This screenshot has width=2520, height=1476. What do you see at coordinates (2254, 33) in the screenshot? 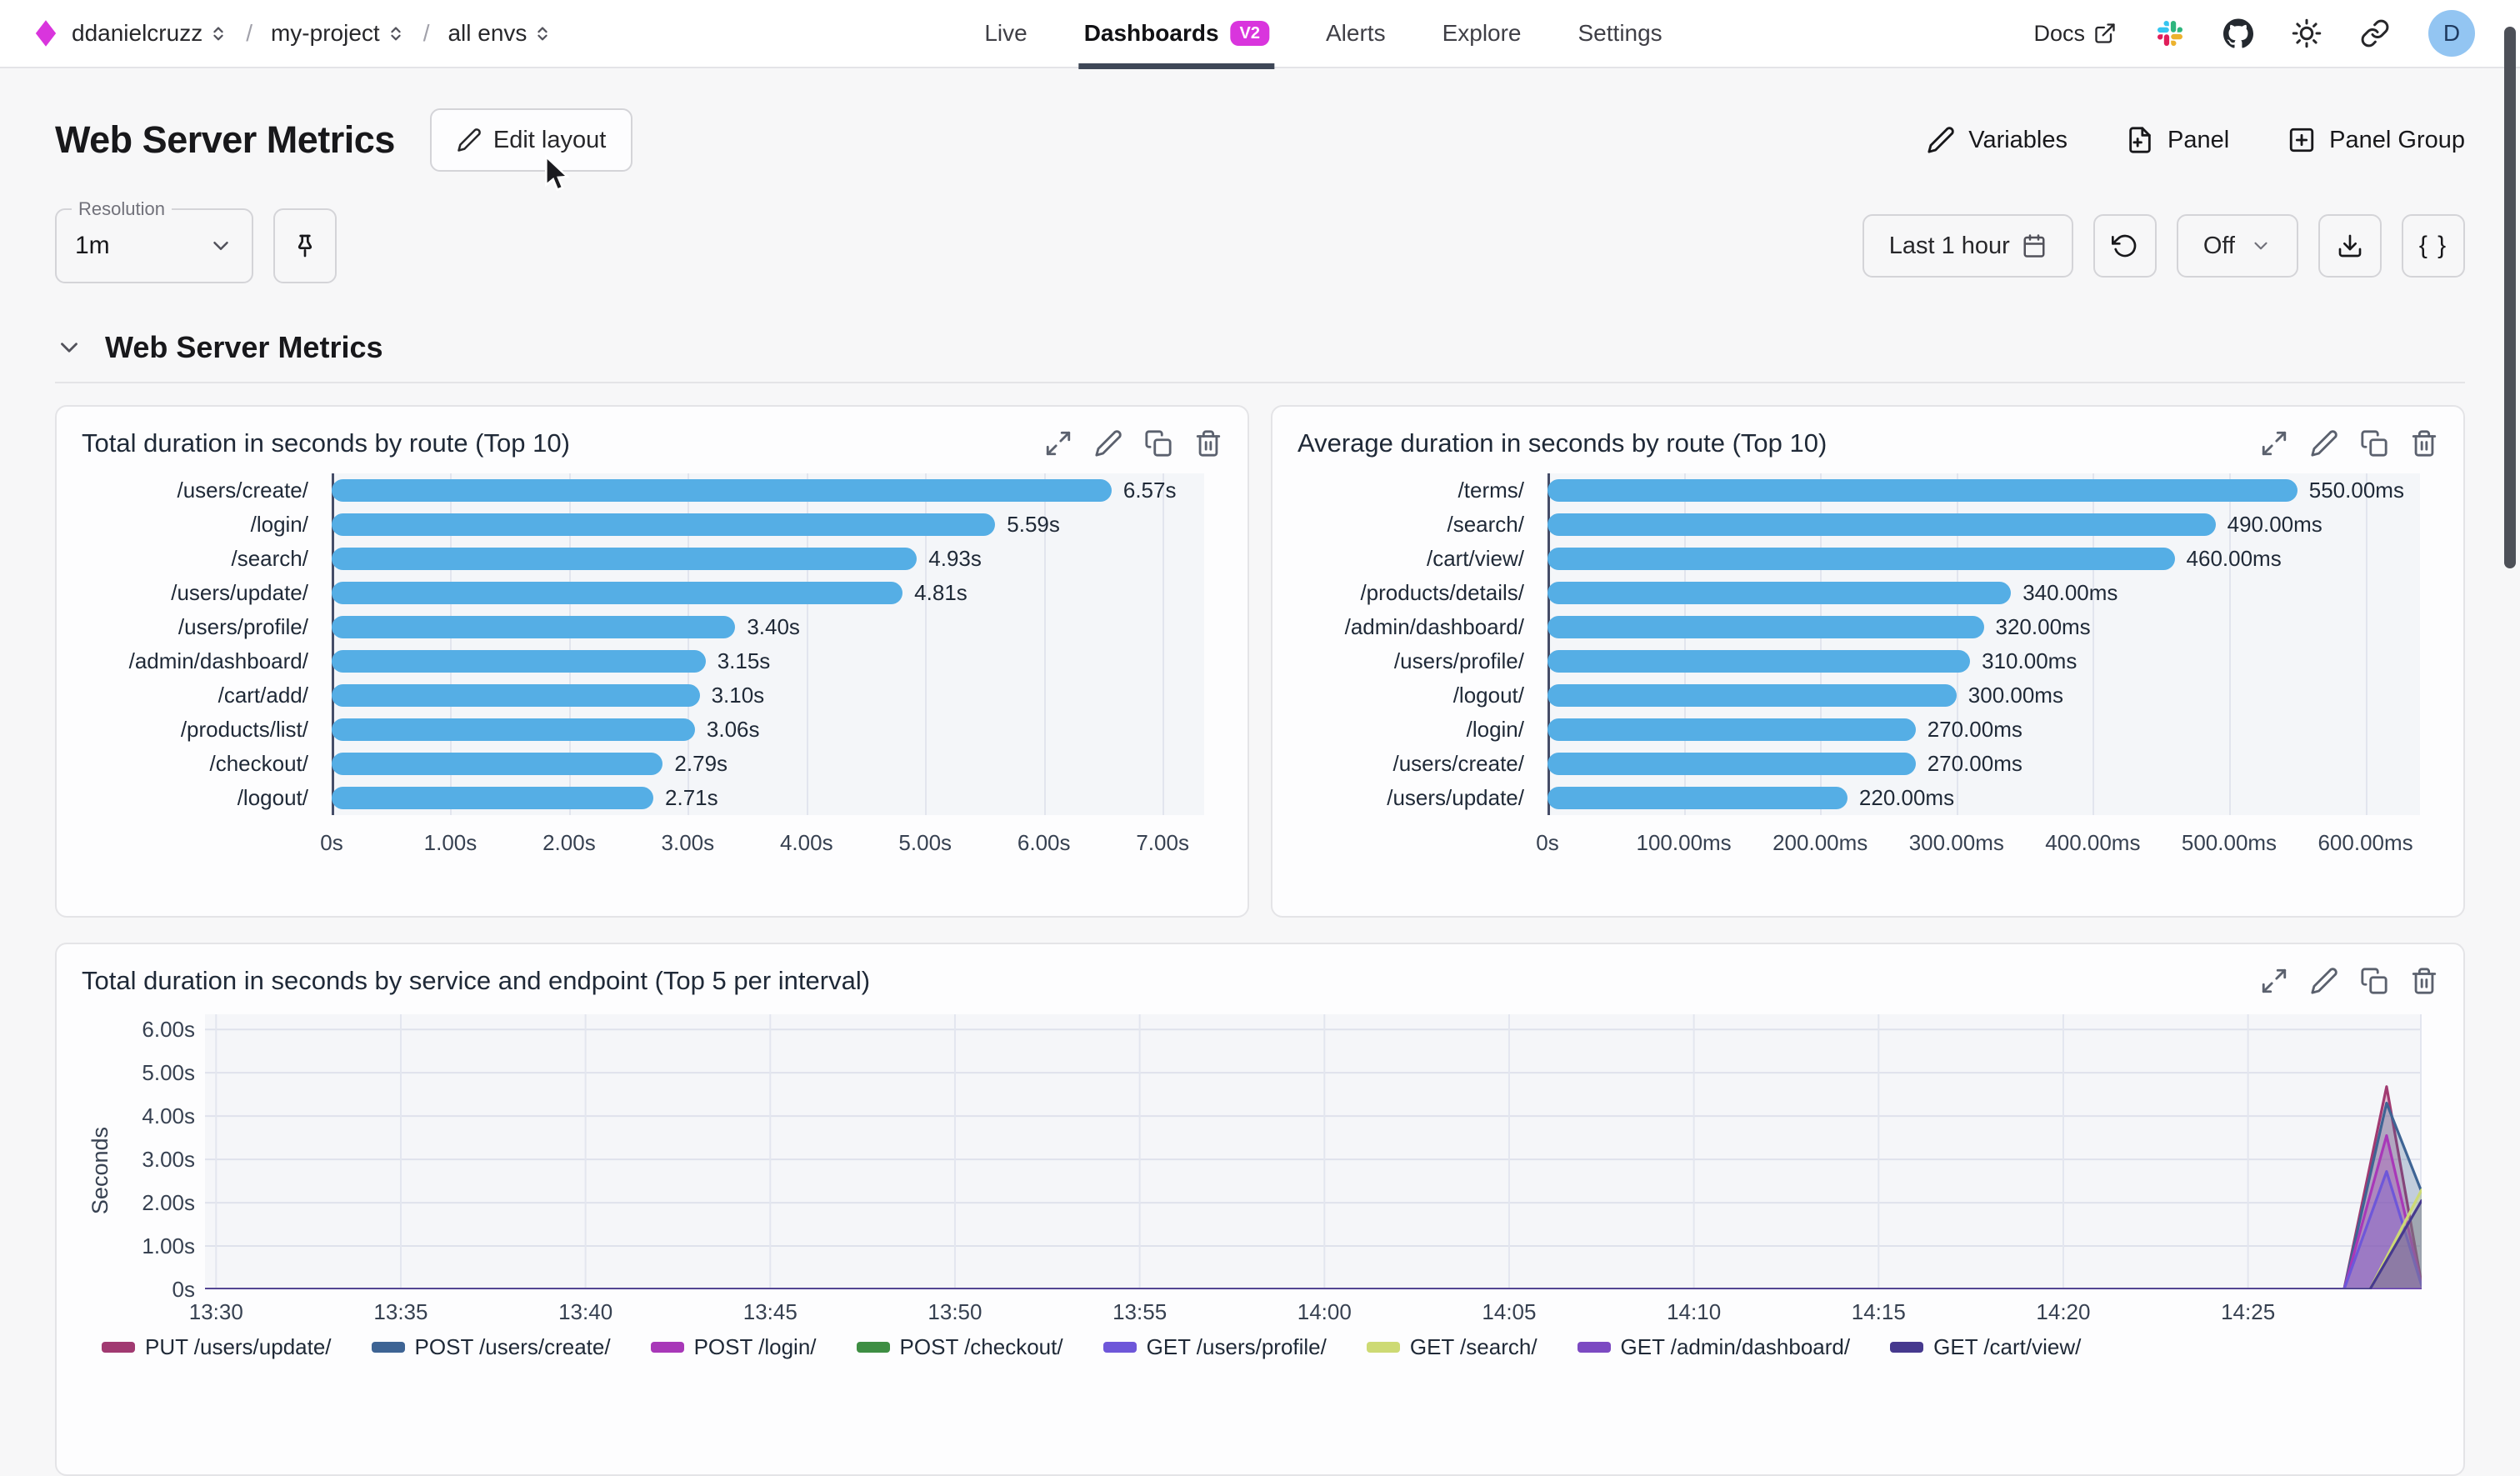
I see `nav-right: Docs D` at bounding box center [2254, 33].